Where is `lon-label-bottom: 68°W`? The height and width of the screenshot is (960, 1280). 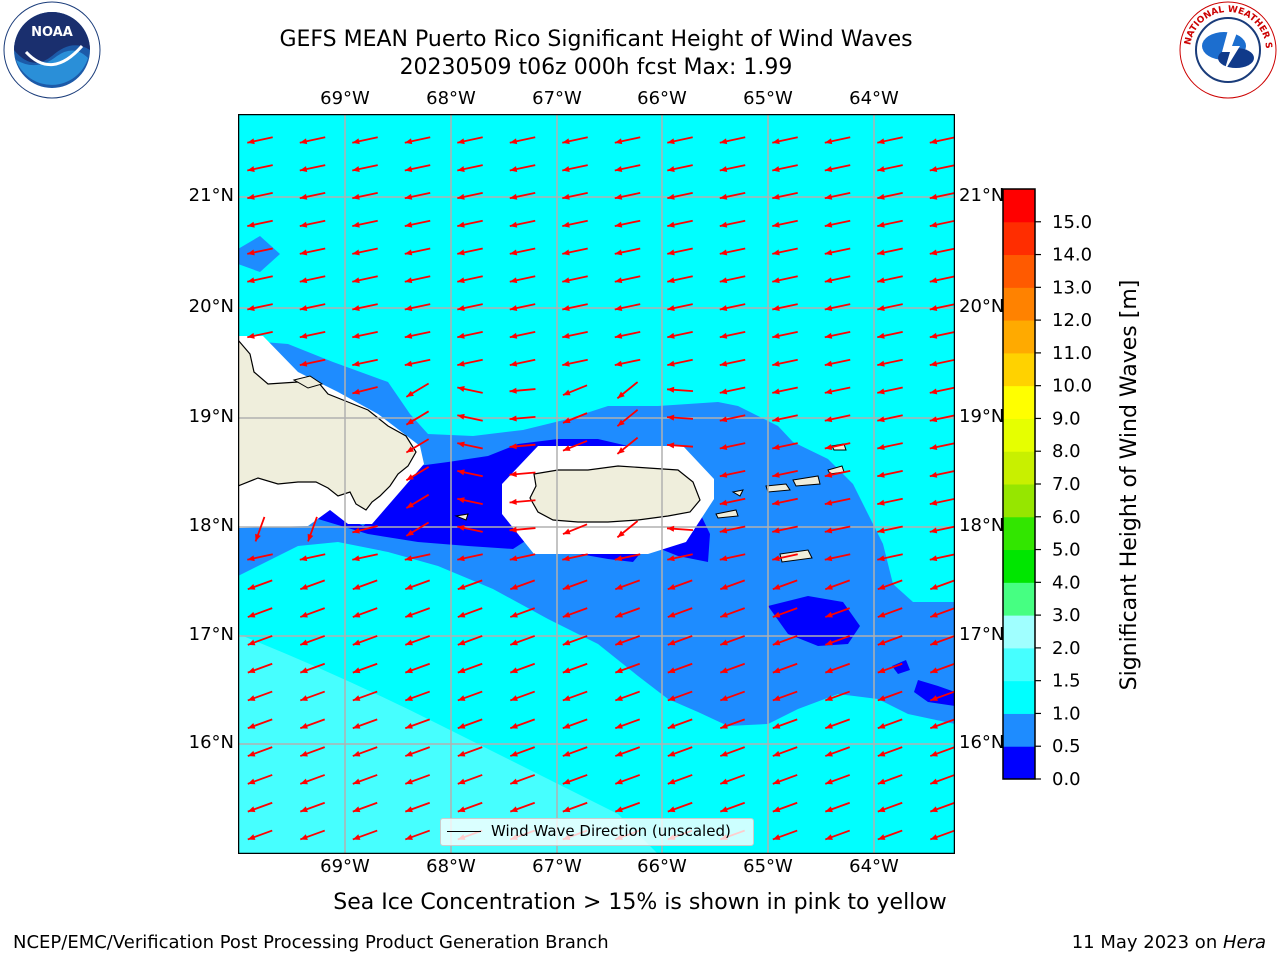 lon-label-bottom: 68°W is located at coordinates (451, 866).